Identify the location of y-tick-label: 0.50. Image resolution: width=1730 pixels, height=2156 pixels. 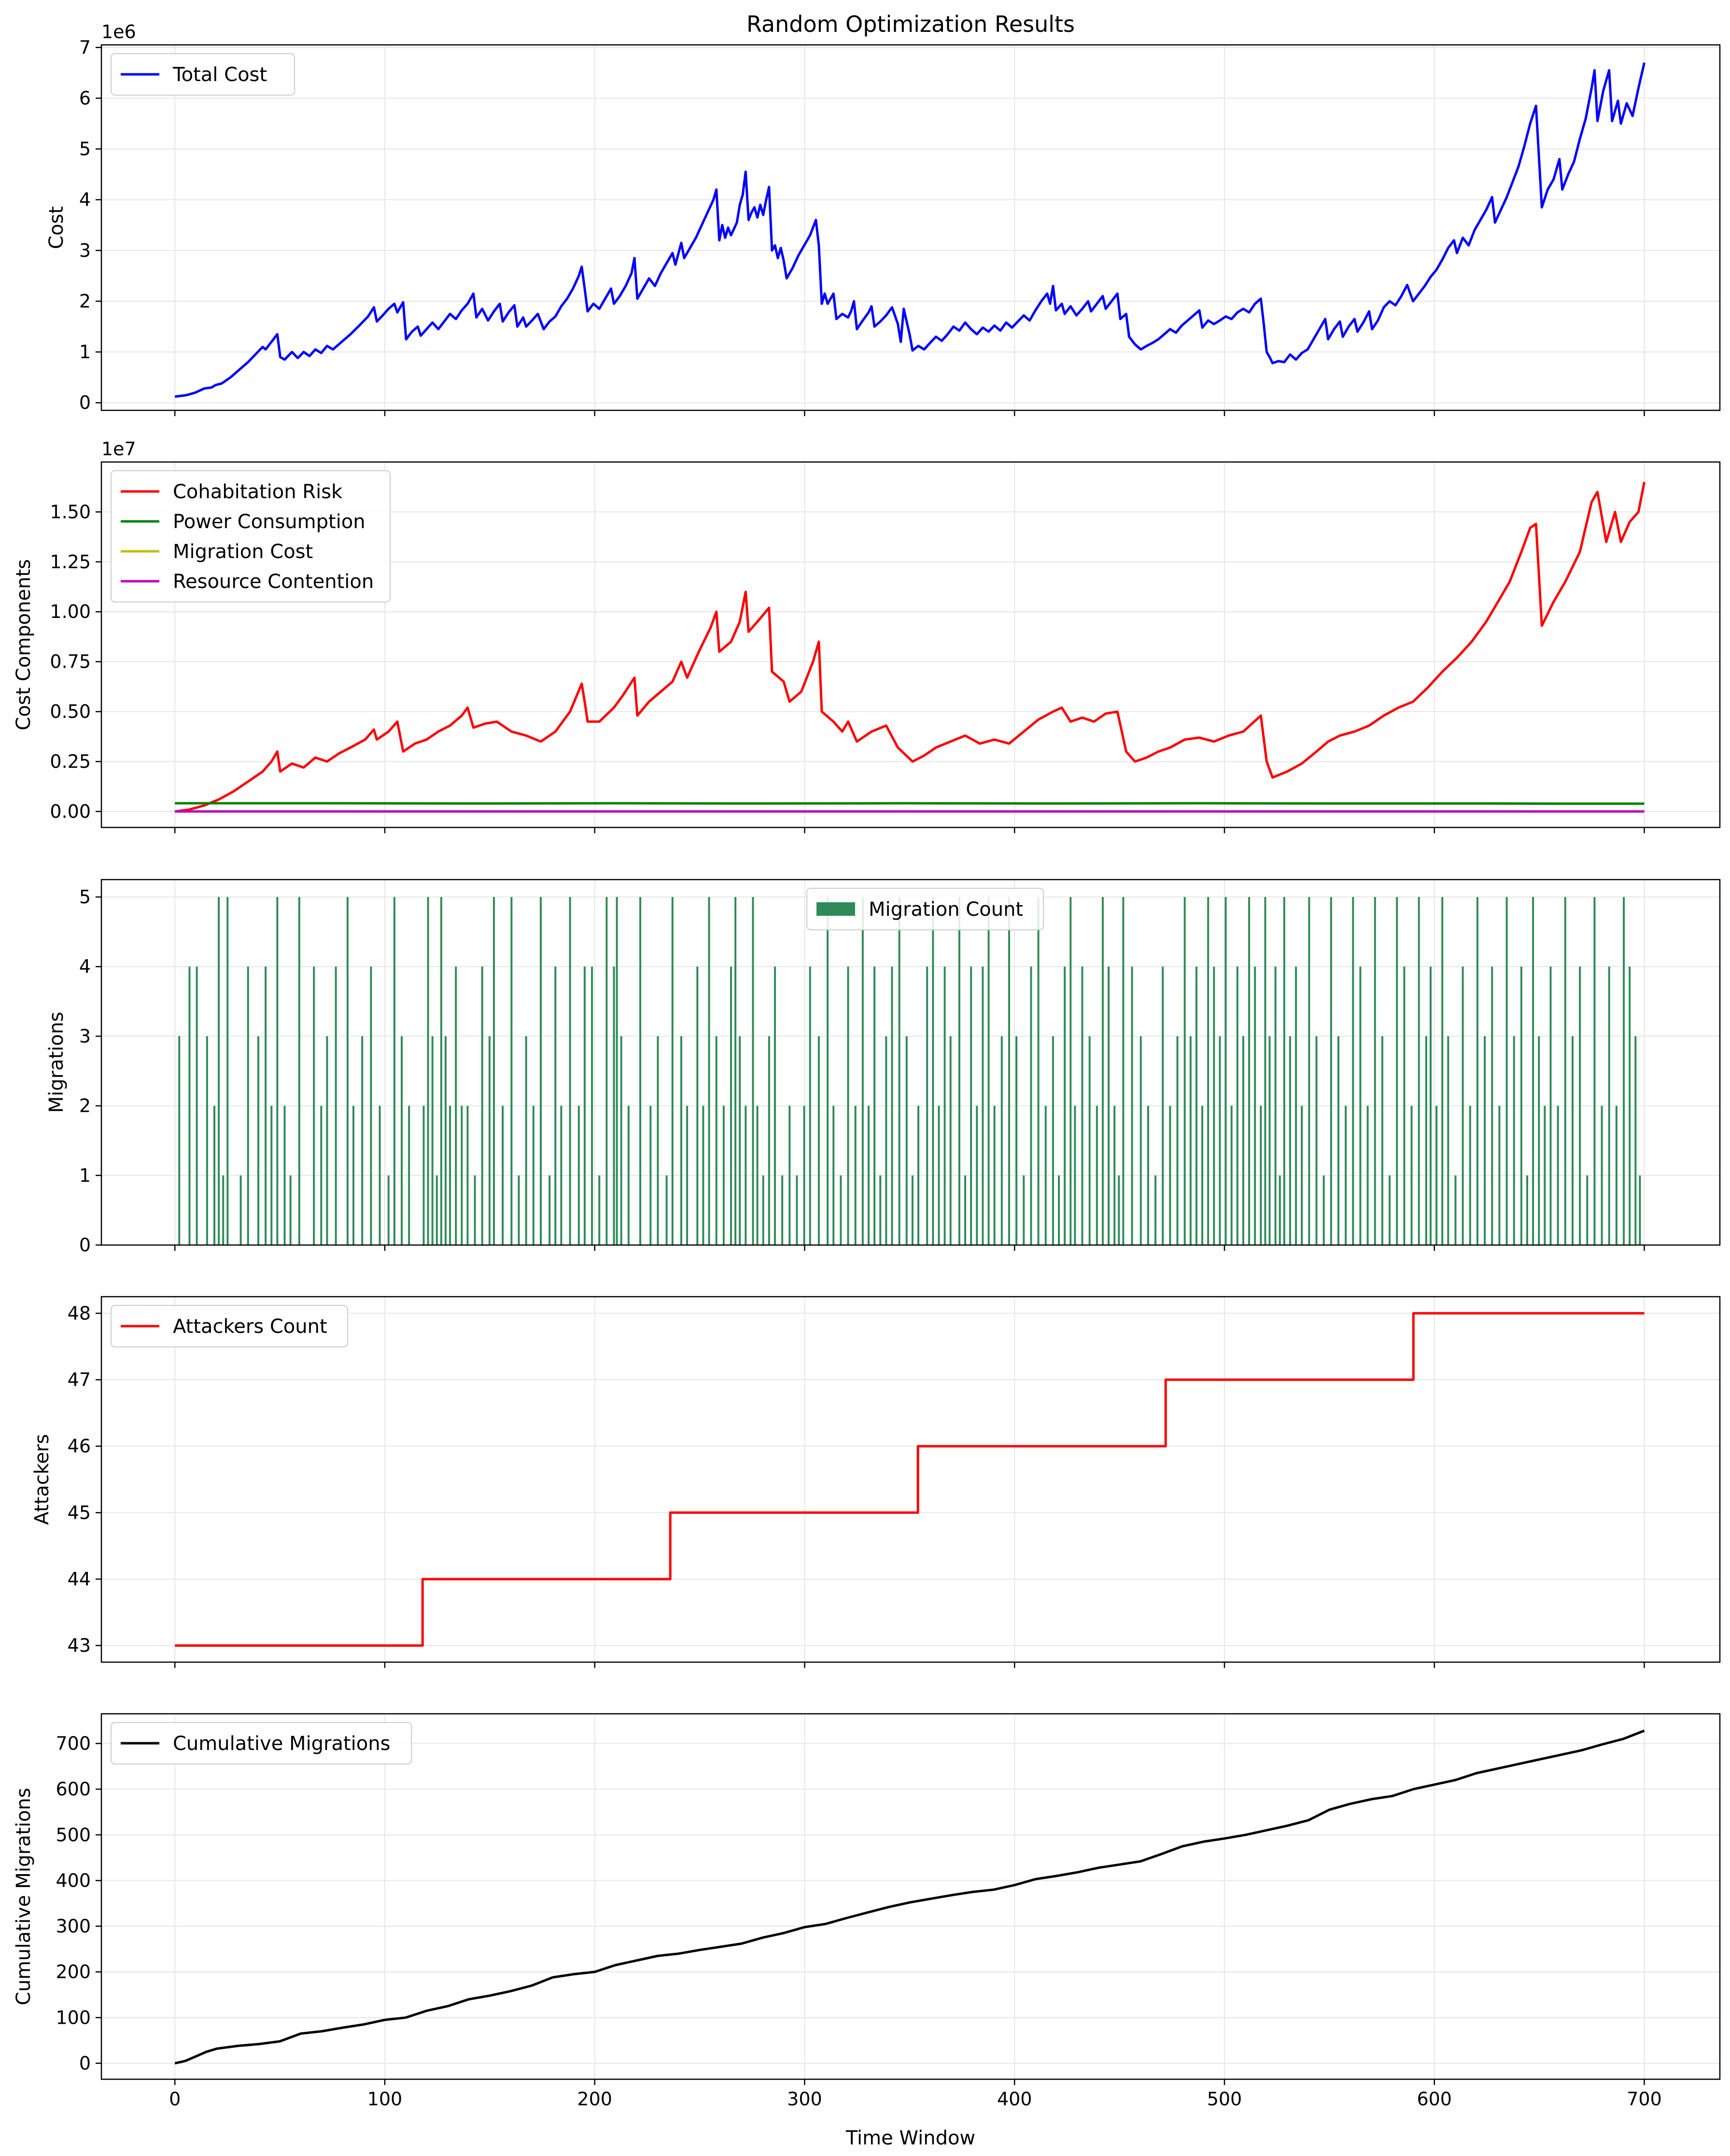
(70, 712).